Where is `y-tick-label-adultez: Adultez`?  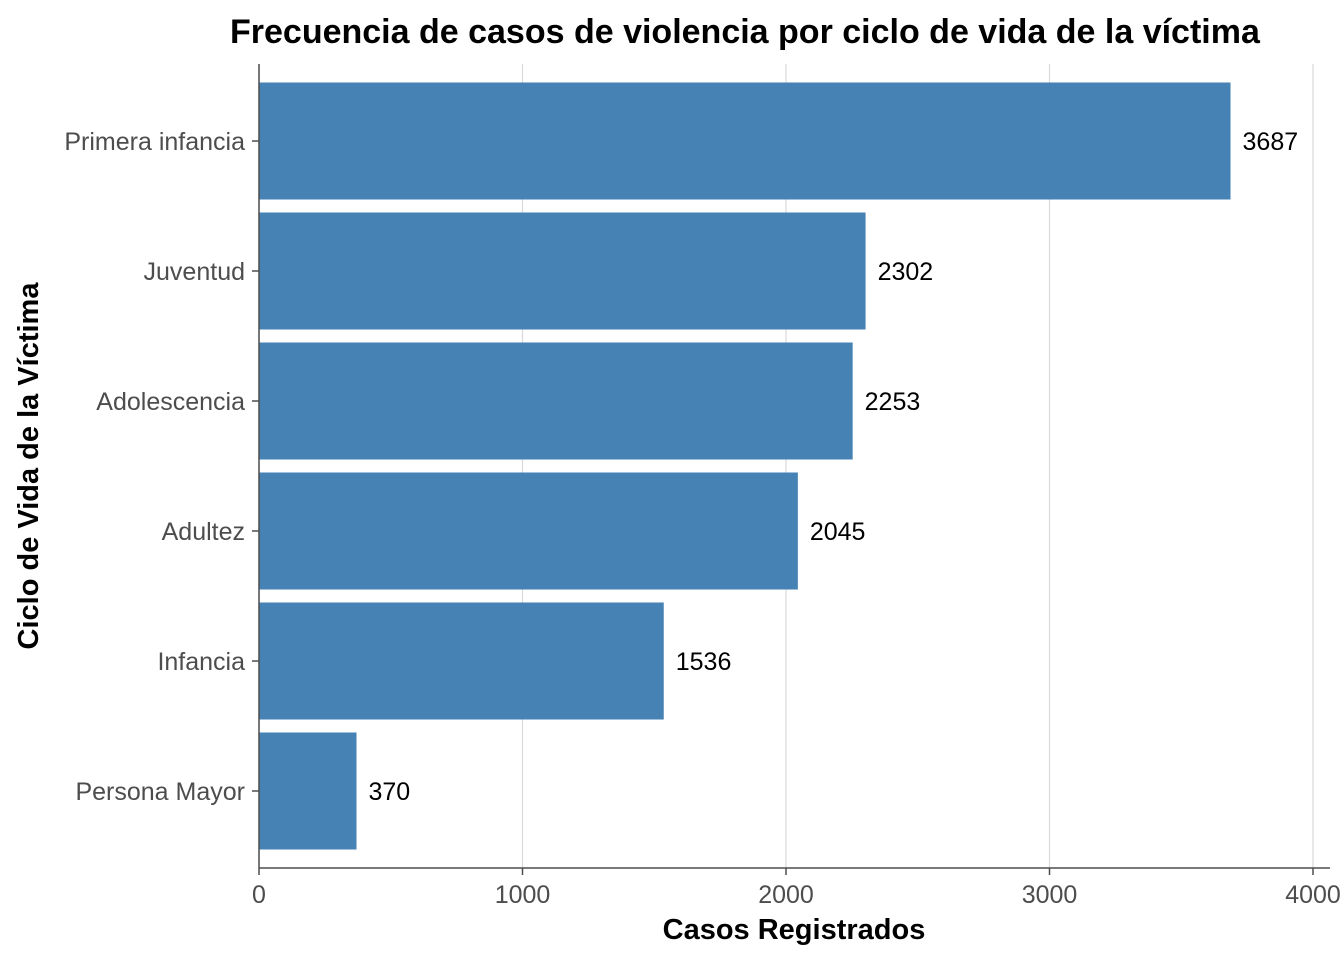
y-tick-label-adultez: Adultez is located at coordinates (203, 532).